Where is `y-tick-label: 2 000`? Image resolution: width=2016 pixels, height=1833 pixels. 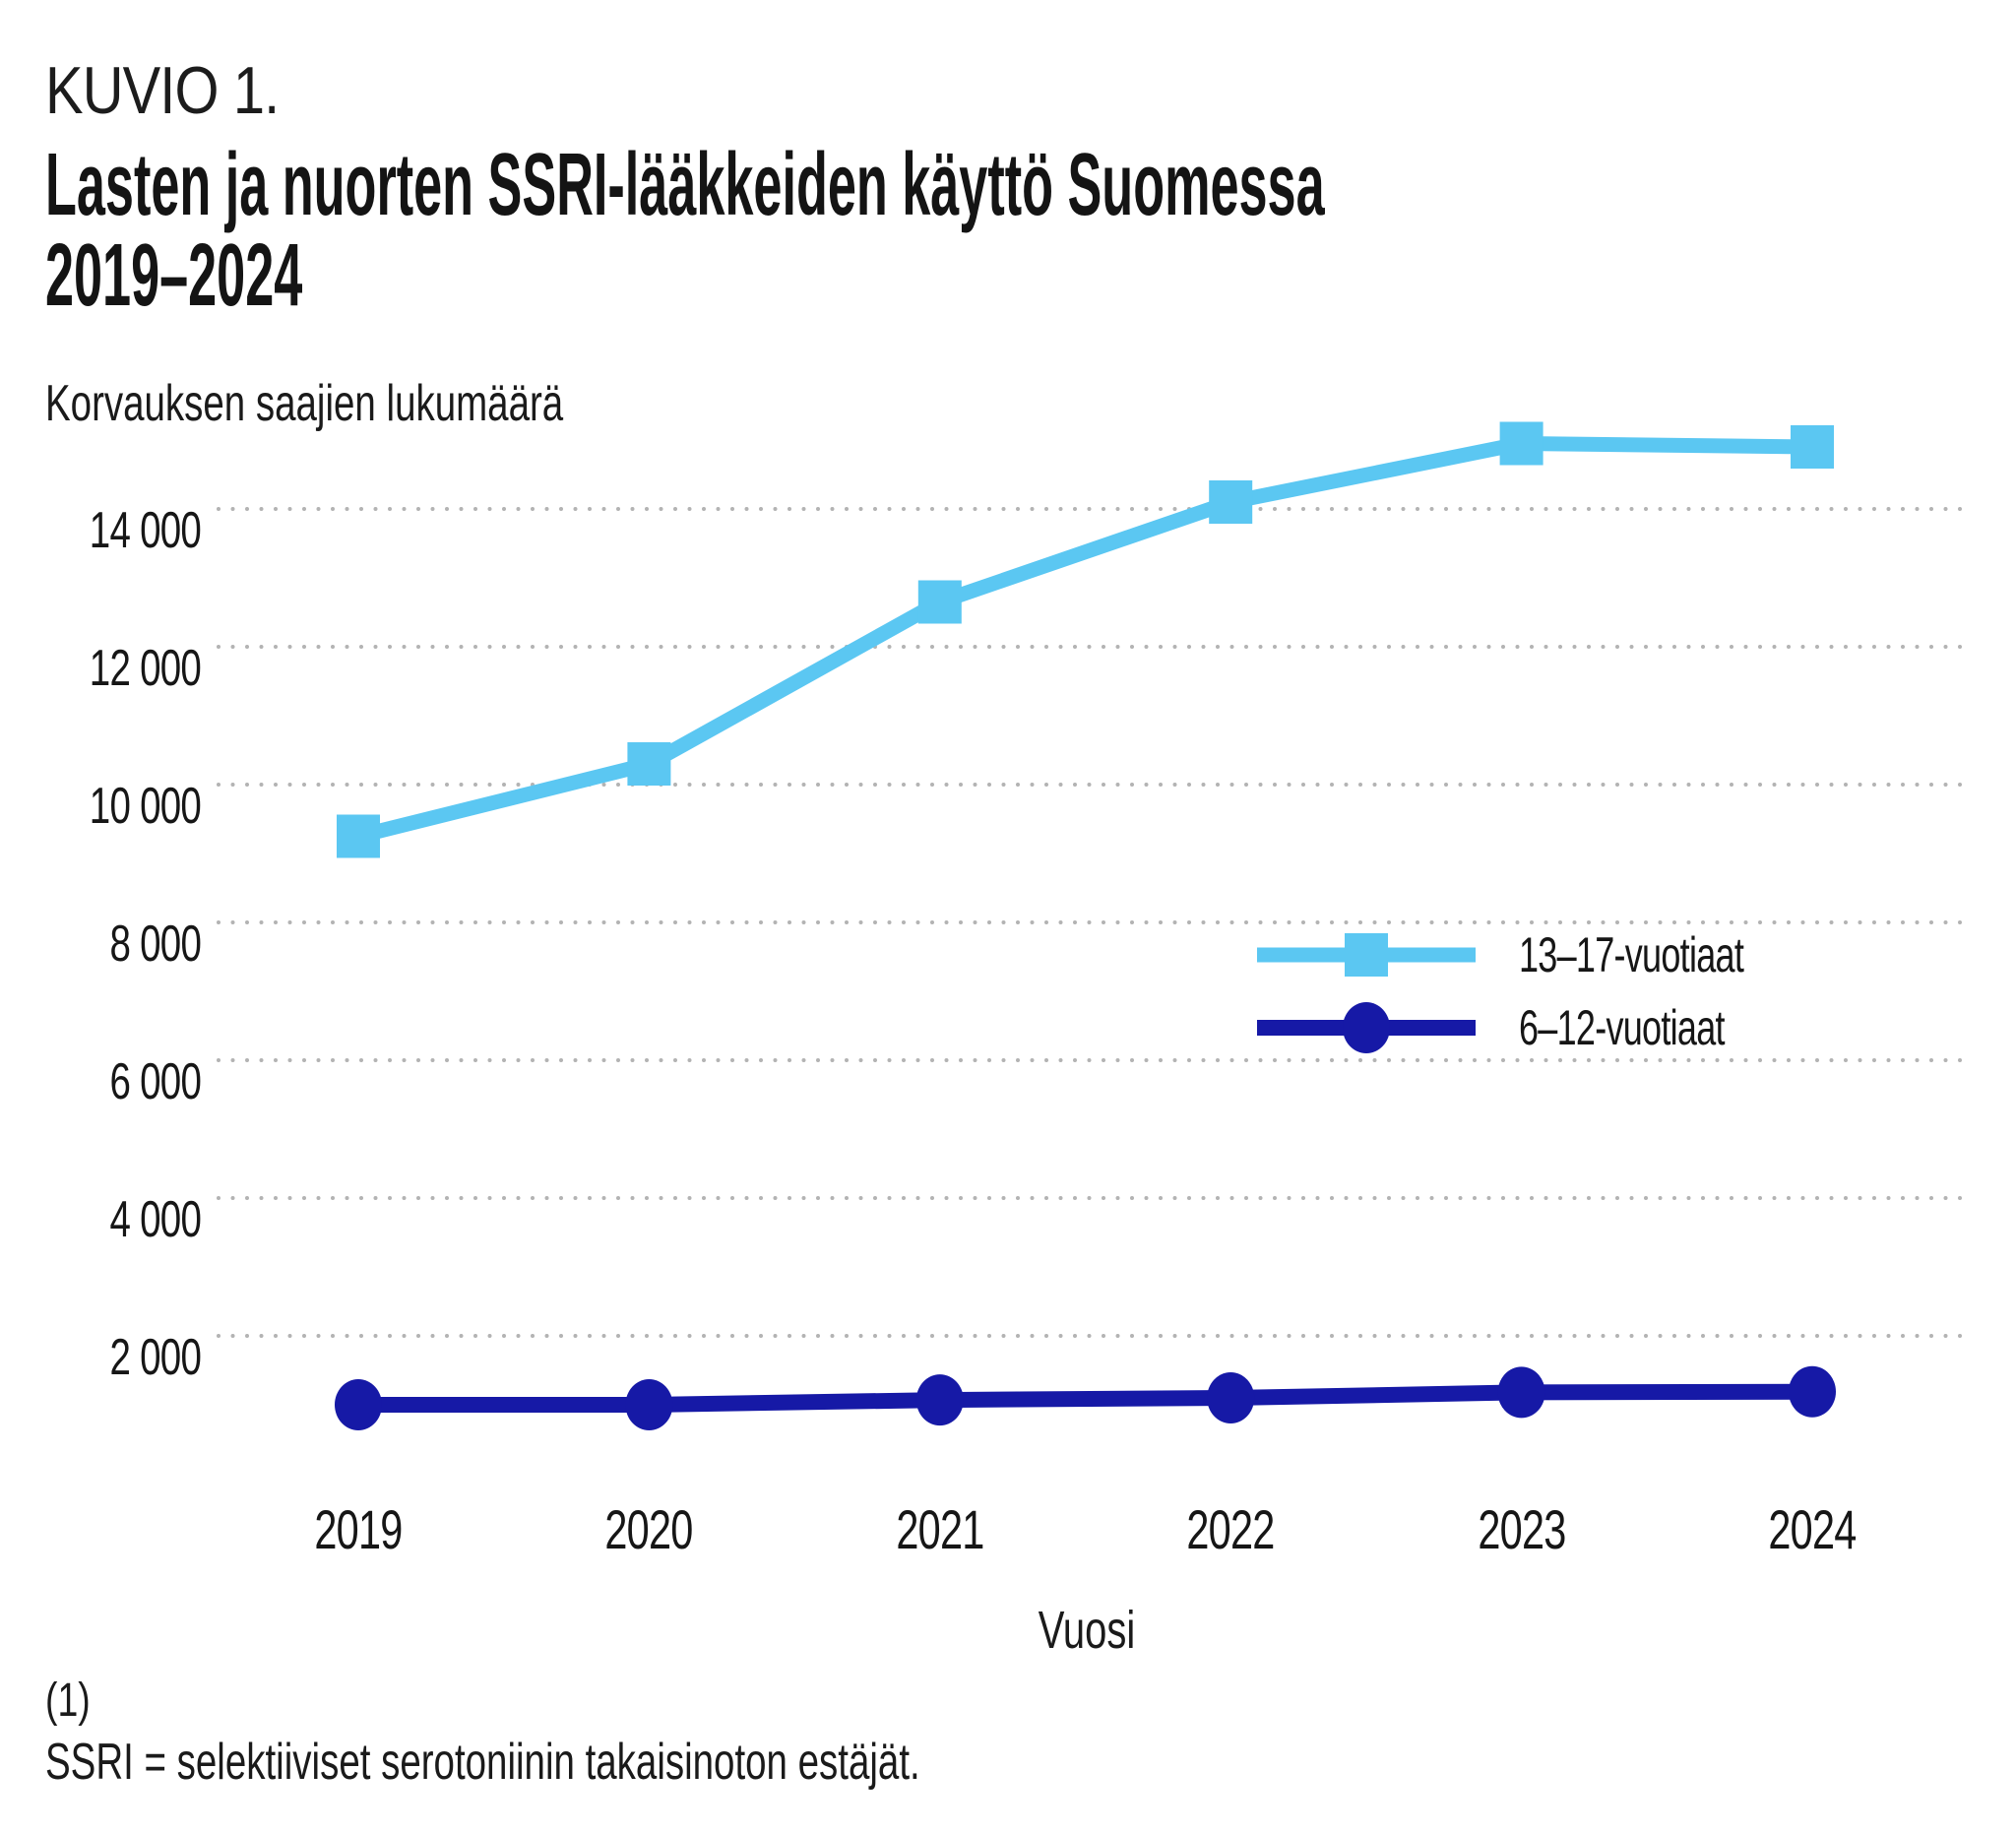 y-tick-label: 2 000 is located at coordinates (155, 1357).